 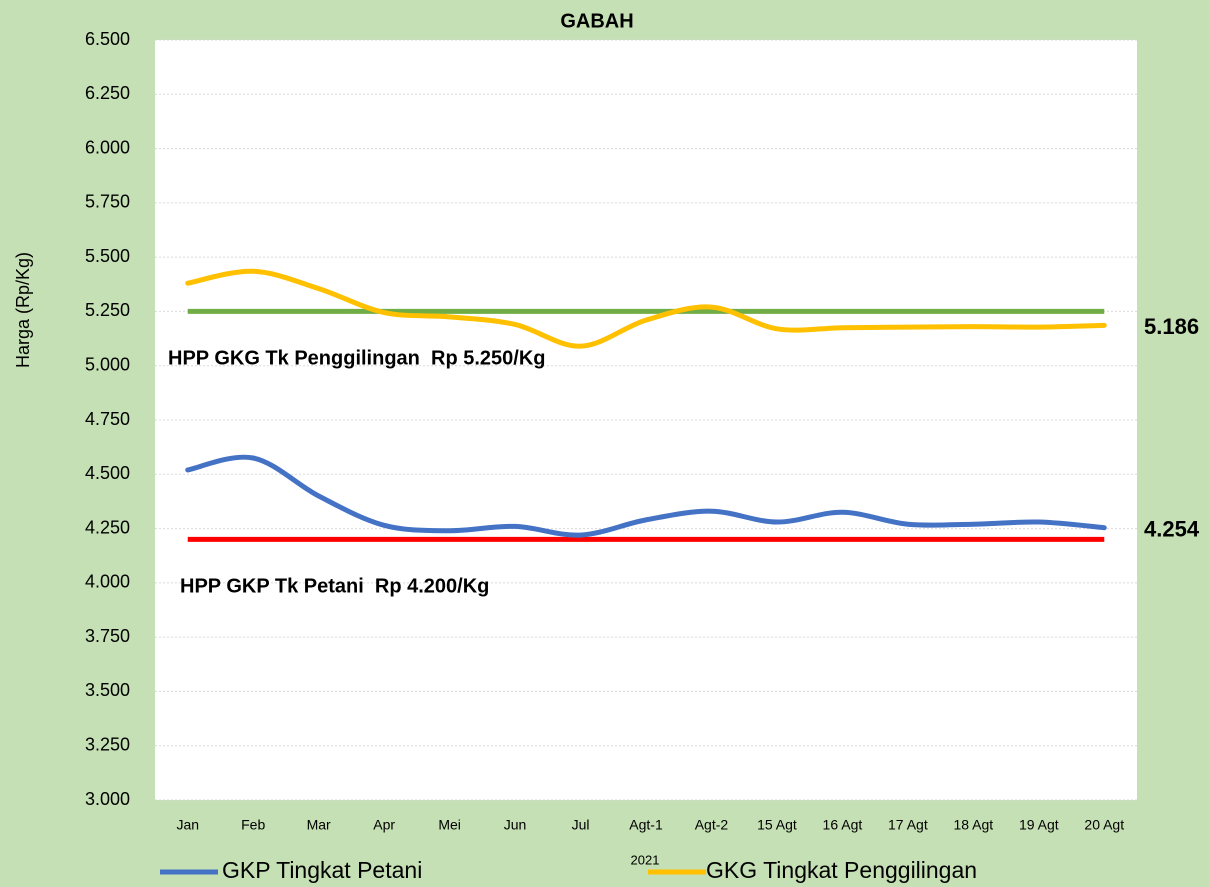 I want to click on x-tick-label: 20 Agt, so click(x=1104, y=825).